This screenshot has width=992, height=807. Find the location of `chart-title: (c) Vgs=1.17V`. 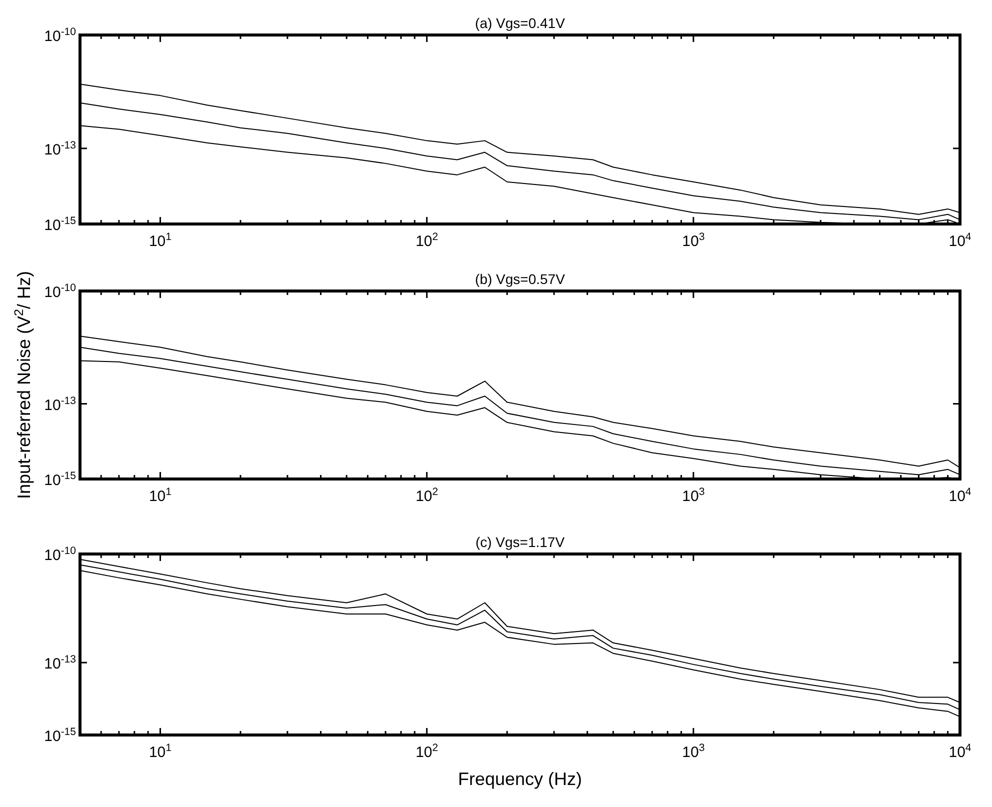

chart-title: (c) Vgs=1.17V is located at coordinates (520, 542).